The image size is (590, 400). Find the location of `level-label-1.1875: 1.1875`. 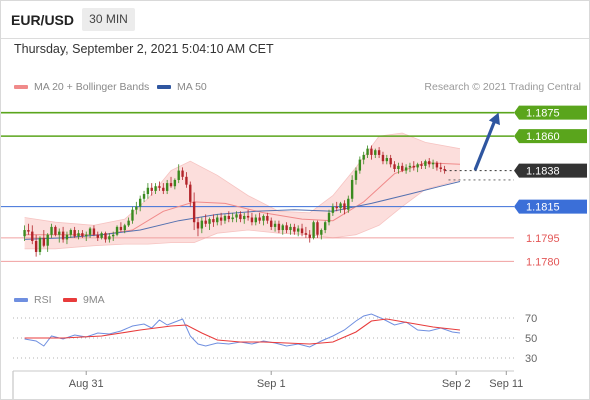

level-label-1.1875: 1.1875 is located at coordinates (550, 112).